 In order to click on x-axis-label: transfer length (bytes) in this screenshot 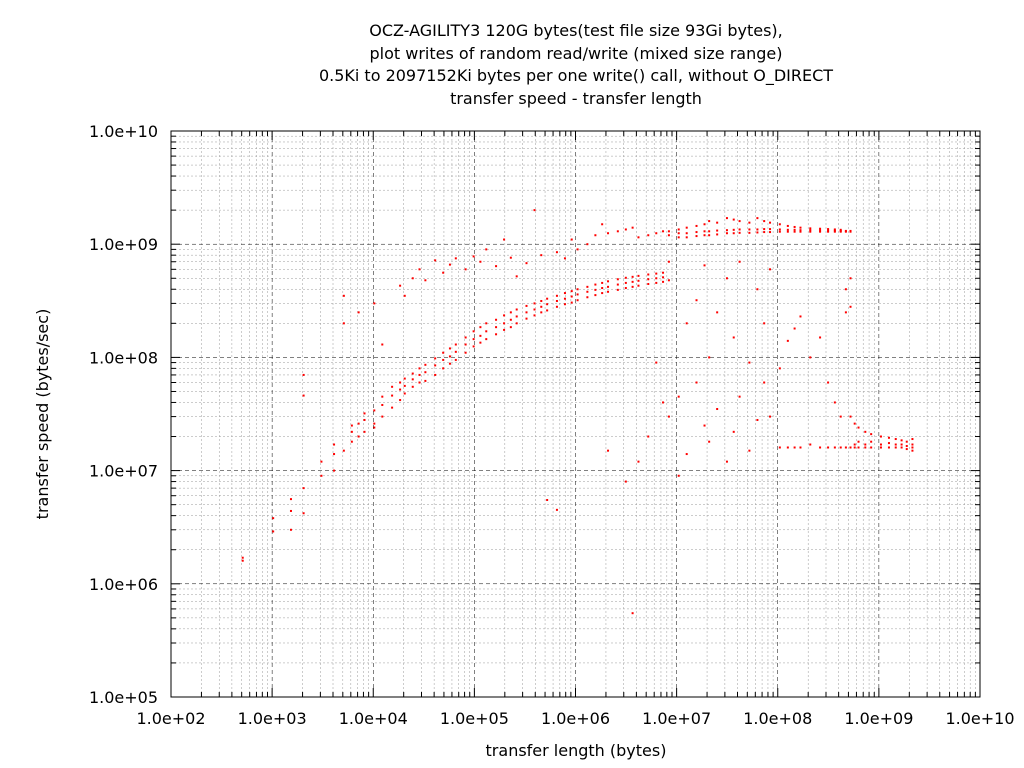, I will do `click(576, 750)`.